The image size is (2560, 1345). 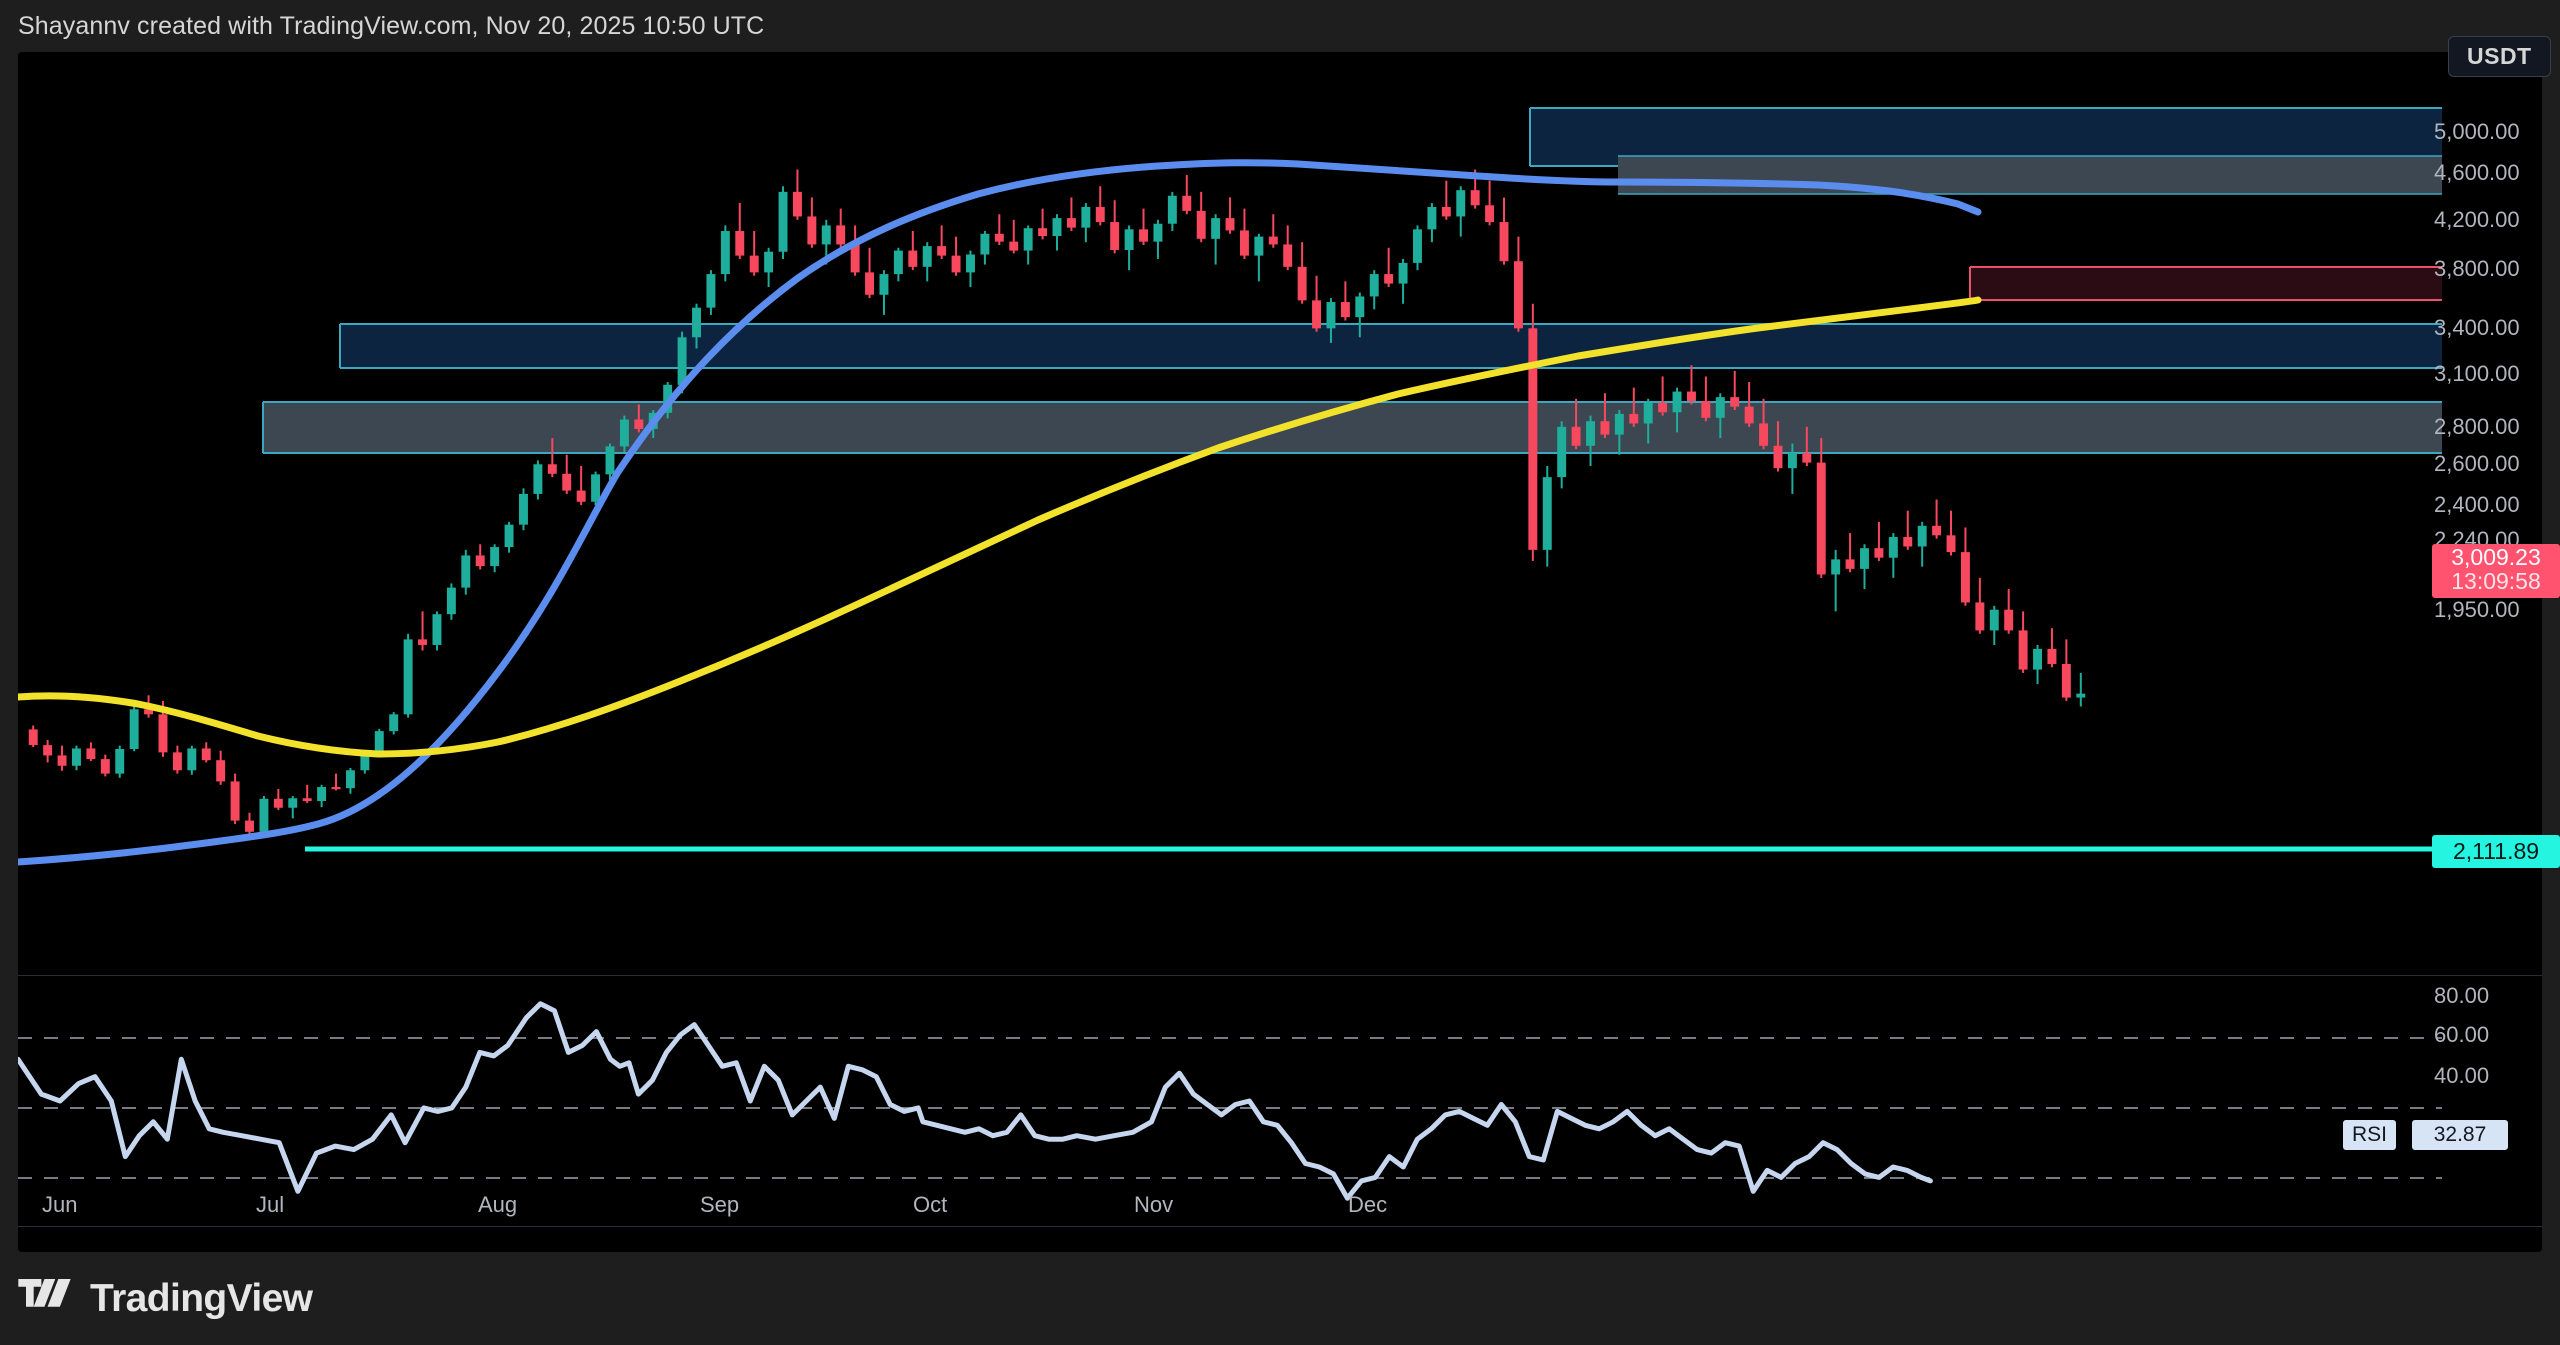 What do you see at coordinates (270, 1204) in the screenshot?
I see `time-tick-label: Jul` at bounding box center [270, 1204].